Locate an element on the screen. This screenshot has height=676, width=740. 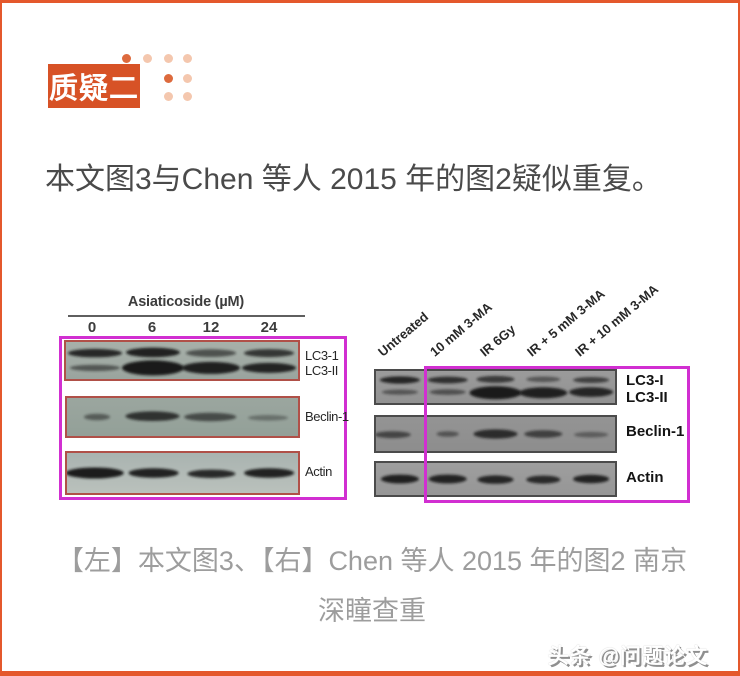
left-lane-label: 0 is located at coordinates (92, 327).